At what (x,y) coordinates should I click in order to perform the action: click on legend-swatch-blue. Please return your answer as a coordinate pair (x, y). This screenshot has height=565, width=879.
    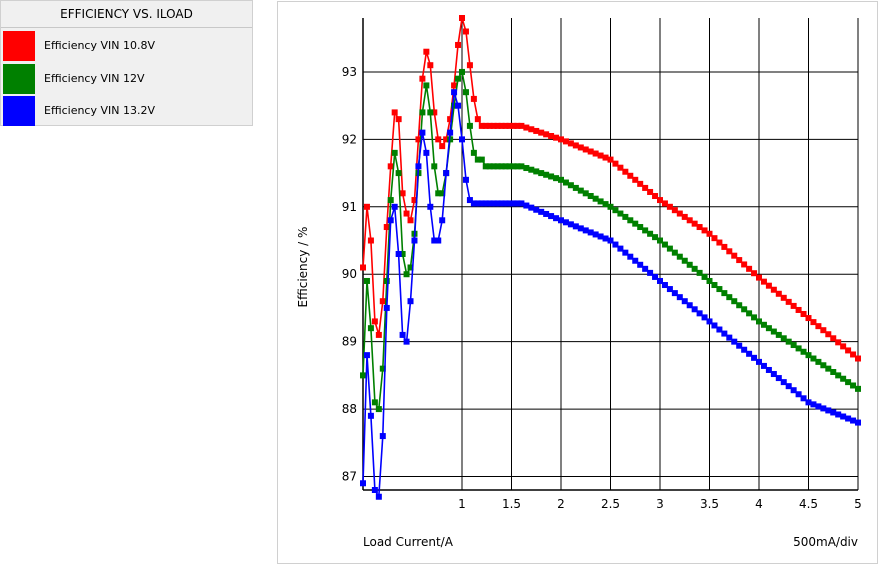
    Looking at the image, I should click on (19, 110).